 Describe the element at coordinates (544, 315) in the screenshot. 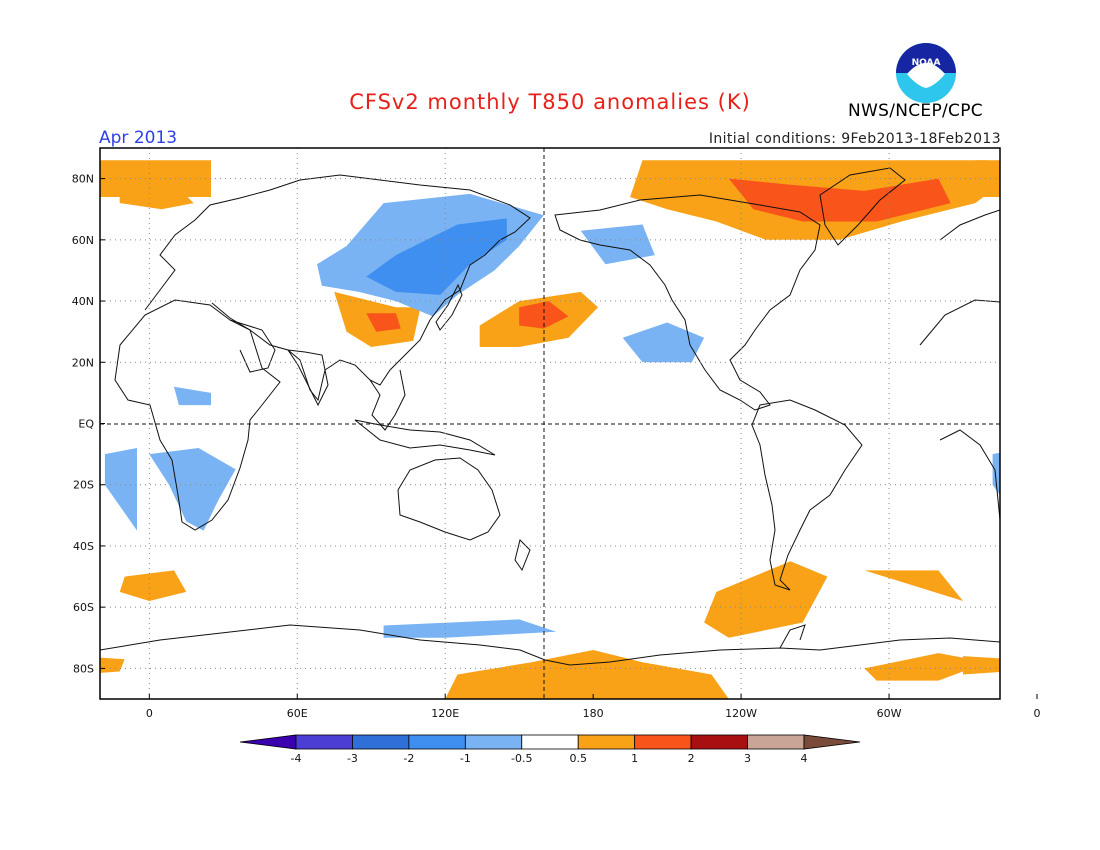

I see `anomaly-region-north-pacific-core` at that location.